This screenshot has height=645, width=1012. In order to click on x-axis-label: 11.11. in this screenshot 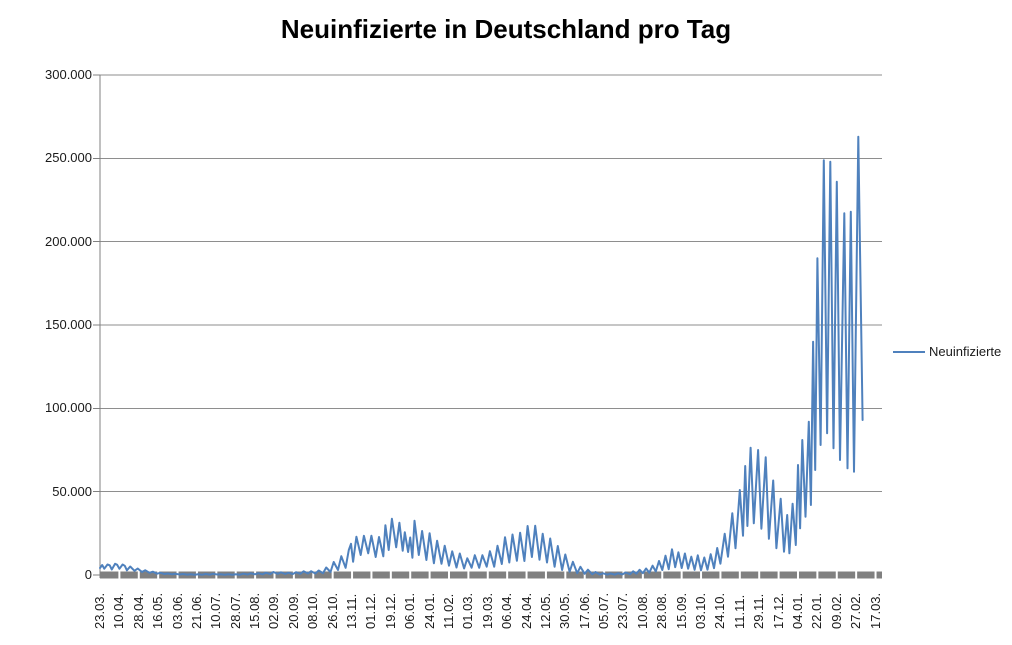, I will do `click(739, 611)`.